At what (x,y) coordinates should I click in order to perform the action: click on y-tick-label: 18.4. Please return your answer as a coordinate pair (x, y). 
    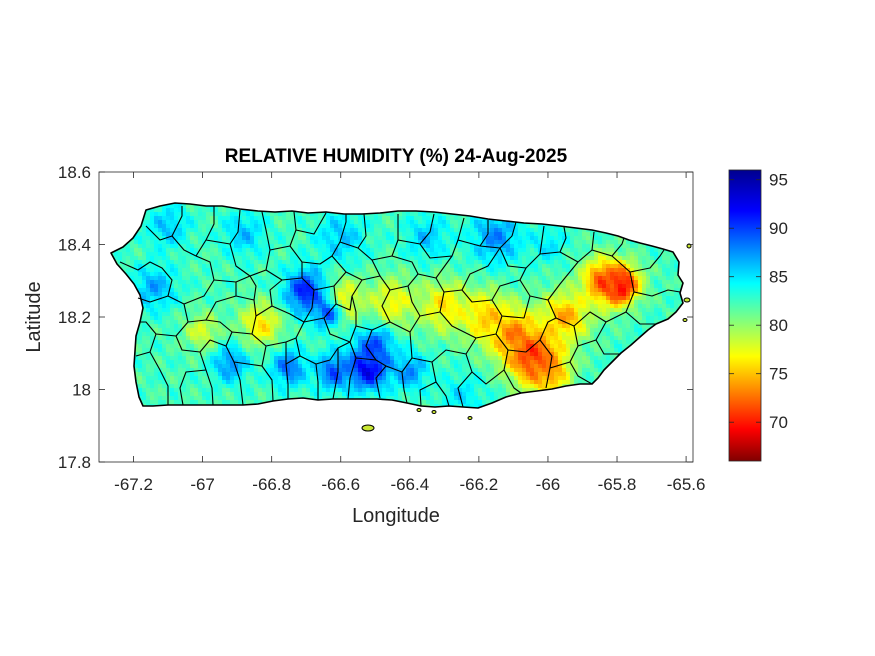
    Looking at the image, I should click on (74, 245).